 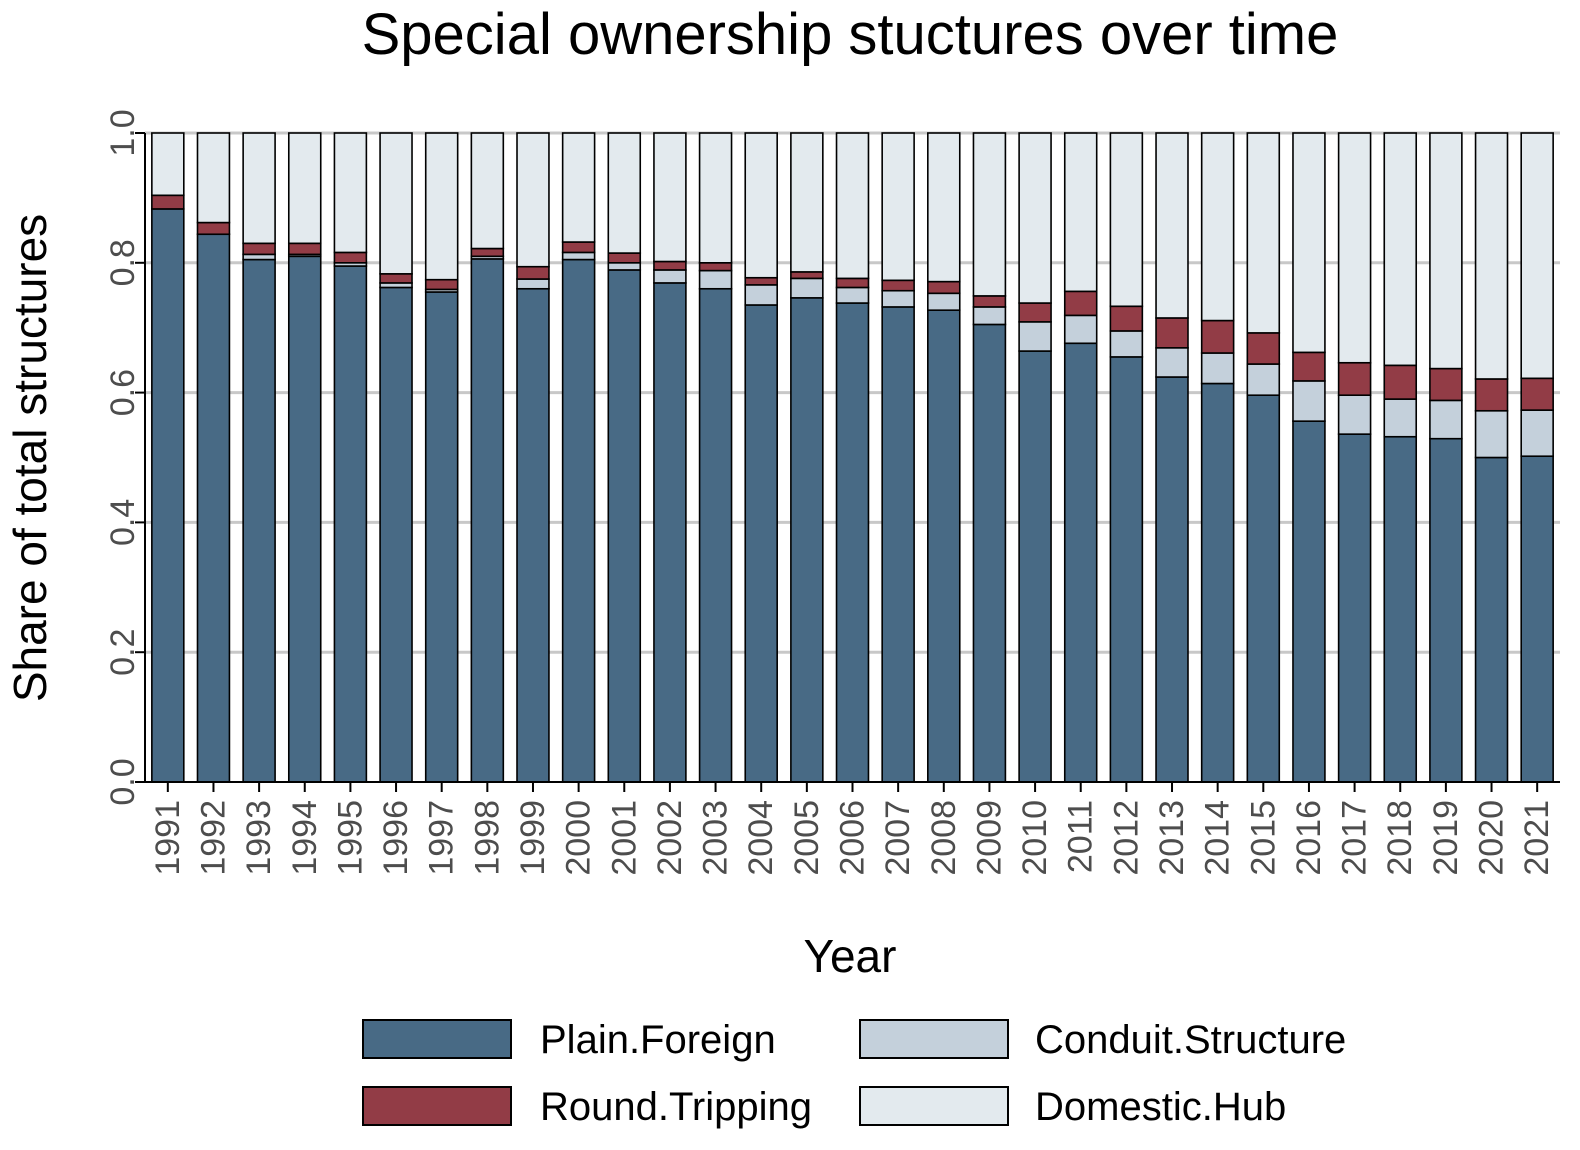 What do you see at coordinates (1160, 1107) in the screenshot?
I see `legend-label: Domestic.Hub` at bounding box center [1160, 1107].